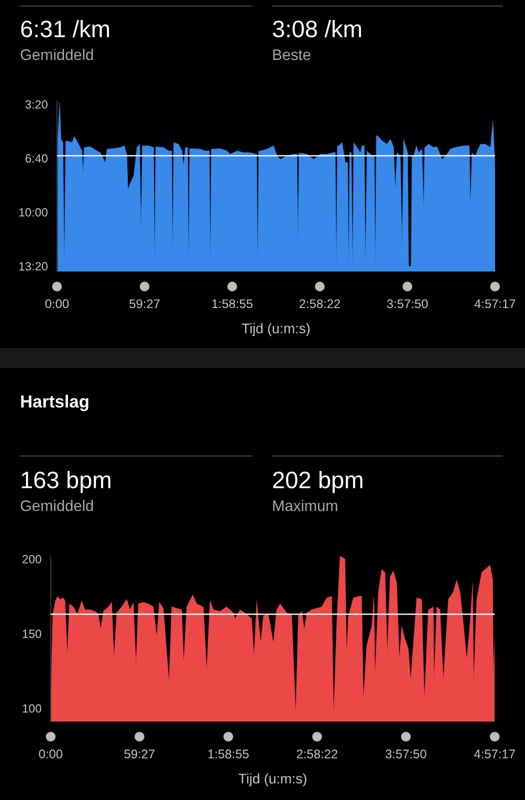 The image size is (525, 800). What do you see at coordinates (32, 634) in the screenshot?
I see `y-tick-label: 150` at bounding box center [32, 634].